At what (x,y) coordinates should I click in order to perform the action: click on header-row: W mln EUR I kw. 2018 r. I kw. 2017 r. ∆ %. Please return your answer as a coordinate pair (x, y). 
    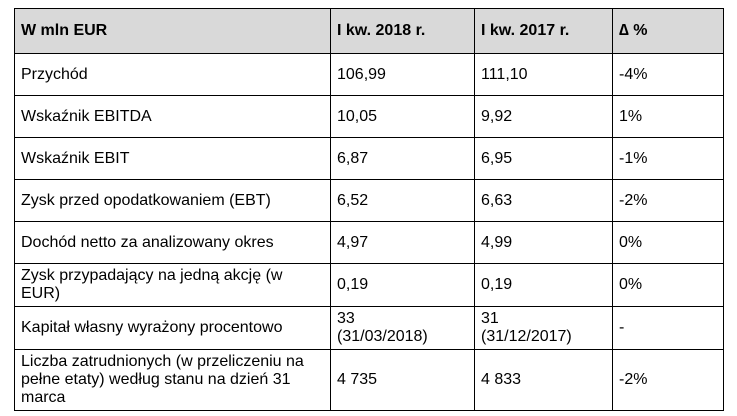
    Looking at the image, I should click on (369, 31).